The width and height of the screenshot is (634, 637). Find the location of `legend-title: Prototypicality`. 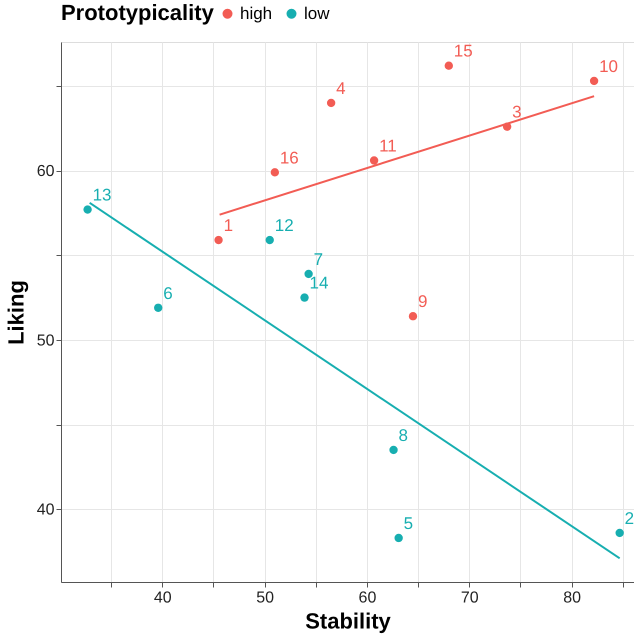

legend-title: Prototypicality is located at coordinates (138, 12).